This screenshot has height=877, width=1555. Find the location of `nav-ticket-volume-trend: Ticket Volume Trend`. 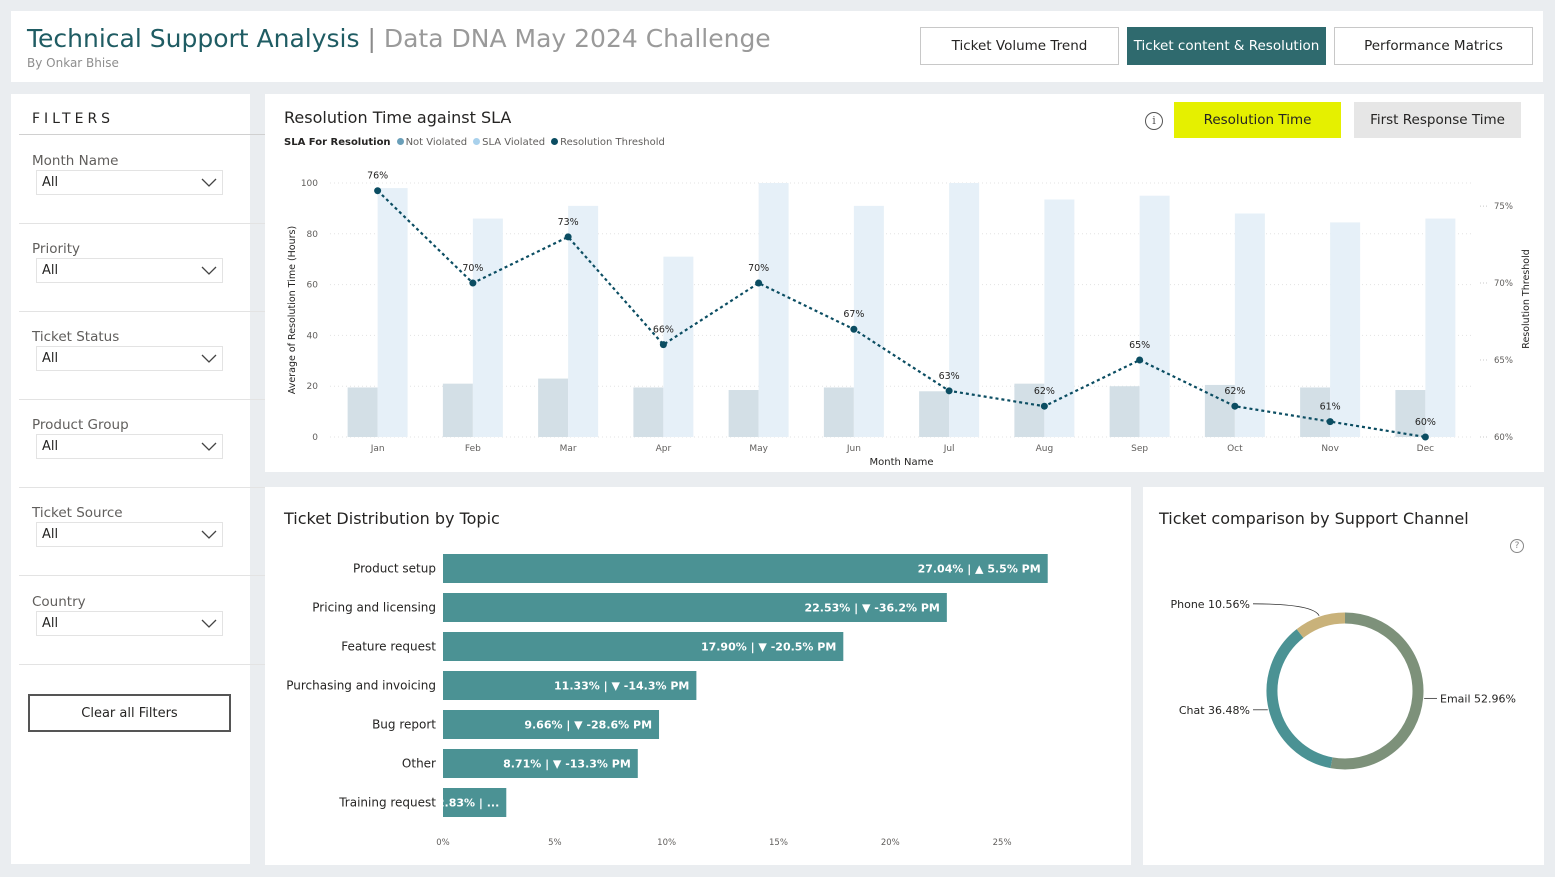

nav-ticket-volume-trend: Ticket Volume Trend is located at coordinates (1019, 46).